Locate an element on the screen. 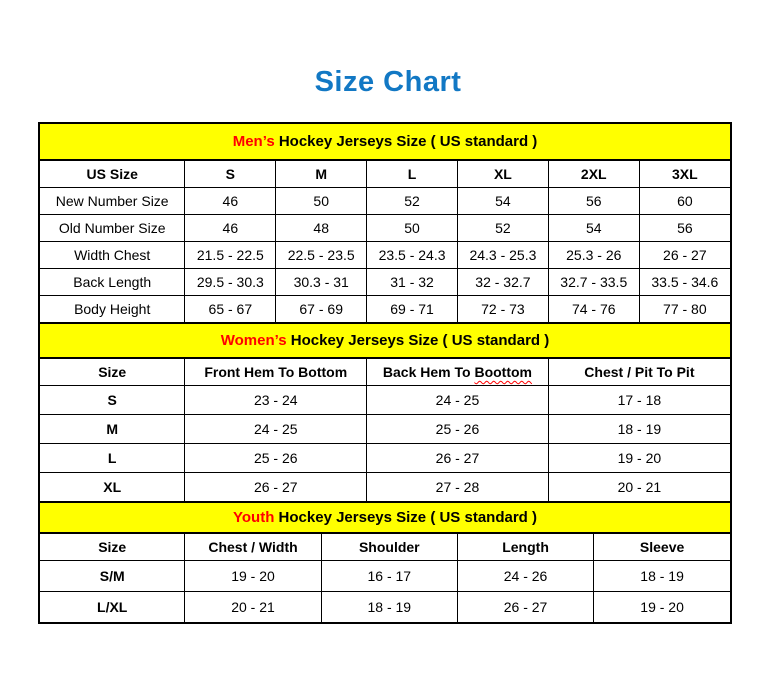  youth-header-chest-width: Chest / Width is located at coordinates (253, 547).